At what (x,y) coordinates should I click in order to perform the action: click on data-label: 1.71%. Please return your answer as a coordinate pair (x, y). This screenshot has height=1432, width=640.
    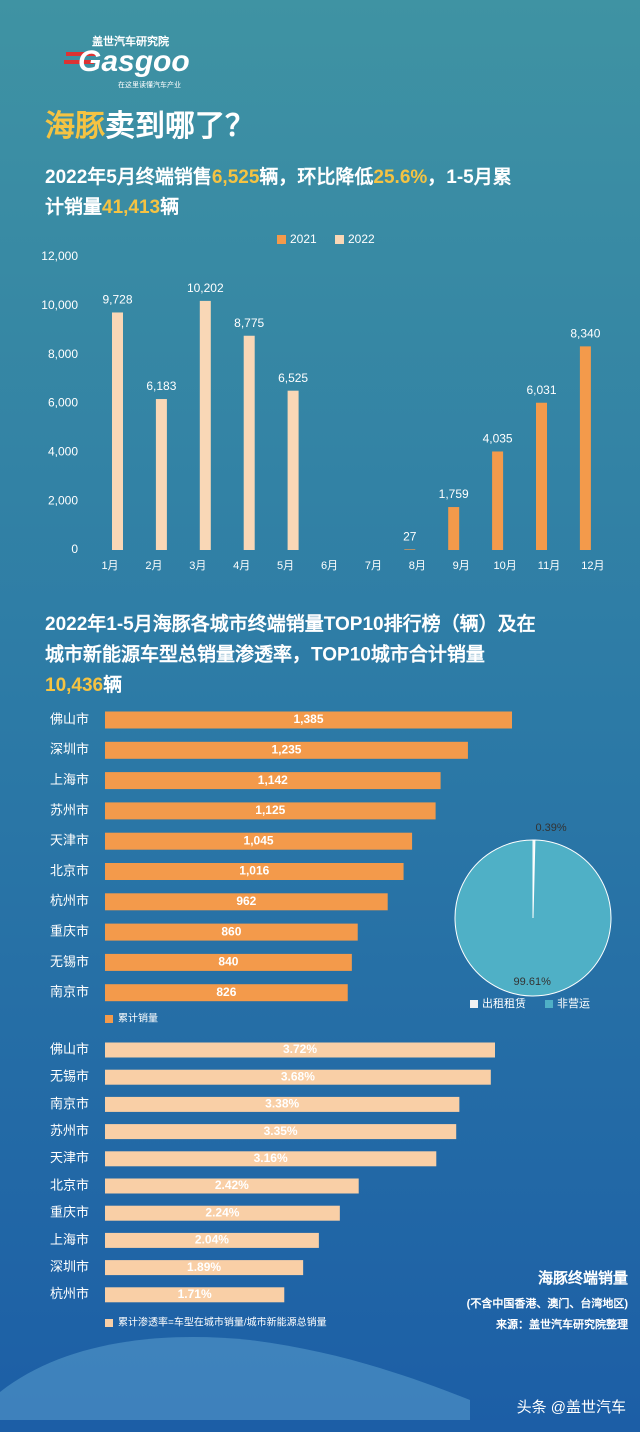
    Looking at the image, I should click on (195, 1294).